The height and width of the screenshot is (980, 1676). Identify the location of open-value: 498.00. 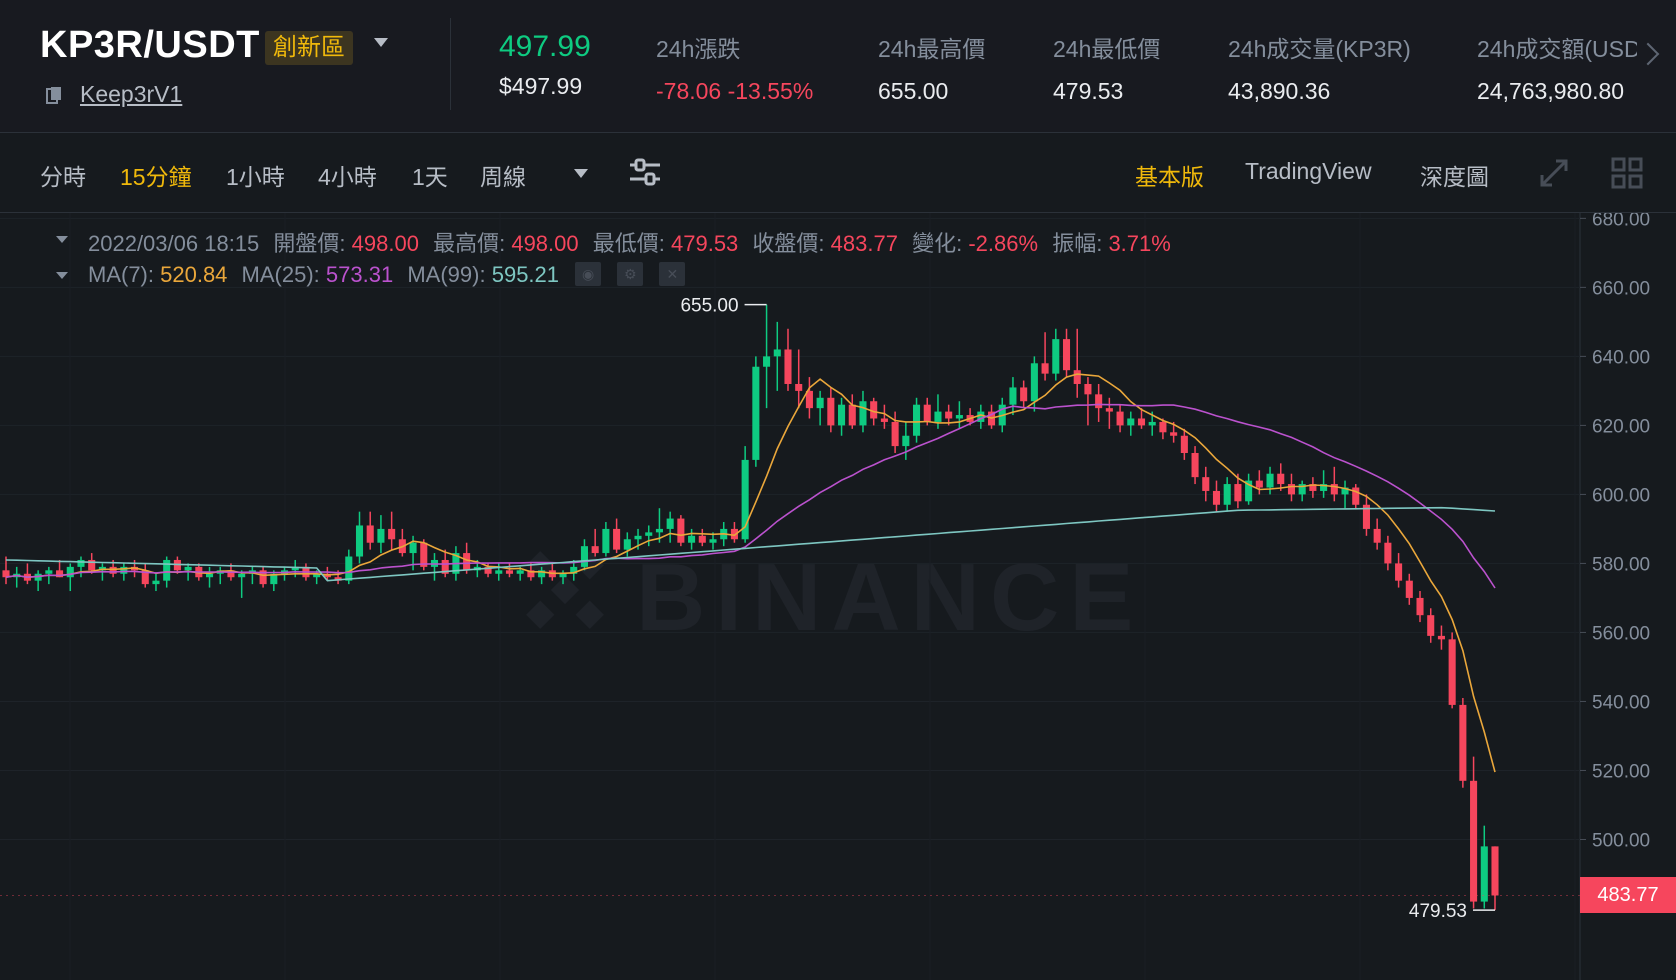
(385, 243).